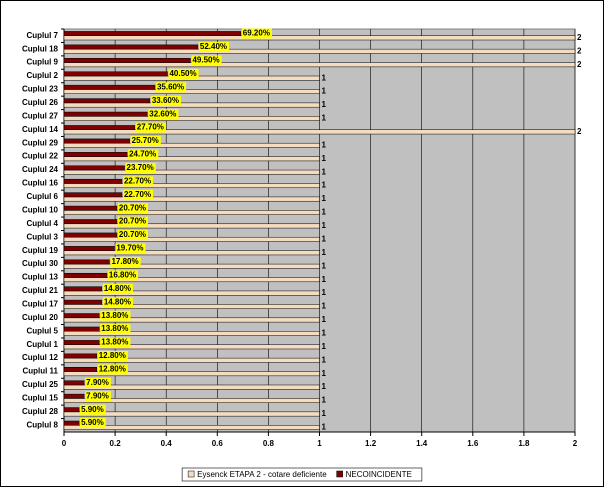 This screenshot has width=604, height=487. What do you see at coordinates (40, 129) in the screenshot?
I see `y-tick-label: Cuplul 14` at bounding box center [40, 129].